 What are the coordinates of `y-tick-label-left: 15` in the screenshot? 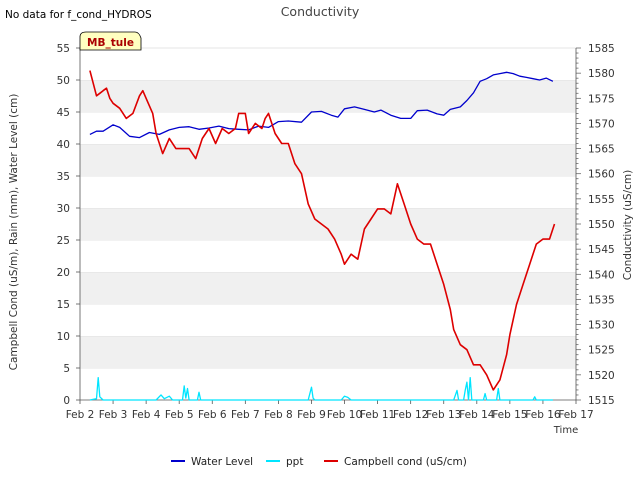 It's located at (63, 305).